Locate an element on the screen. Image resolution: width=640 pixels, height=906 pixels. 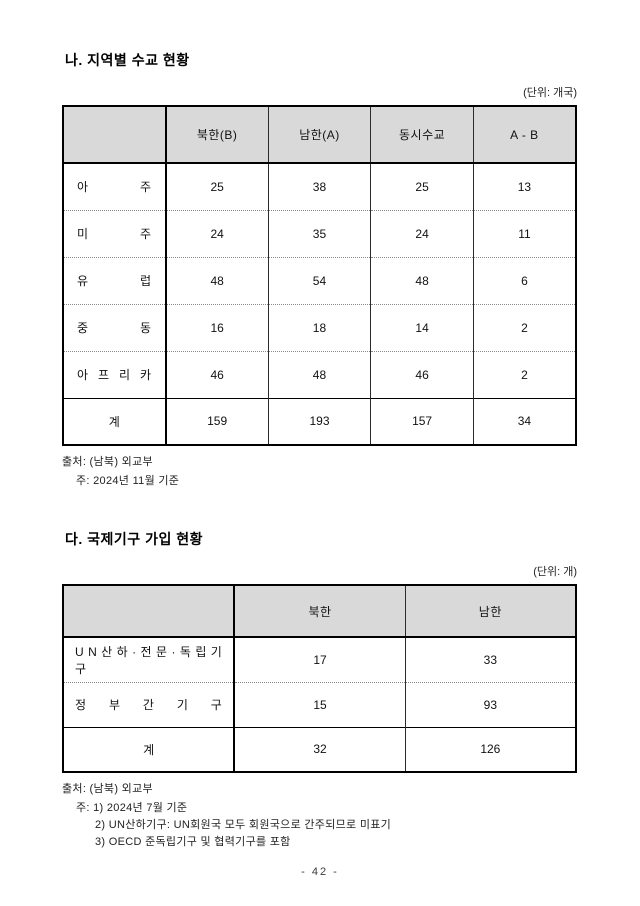
table-row-intergovernmental: 정 부 간 기 구 15 93 is located at coordinates (319, 704).